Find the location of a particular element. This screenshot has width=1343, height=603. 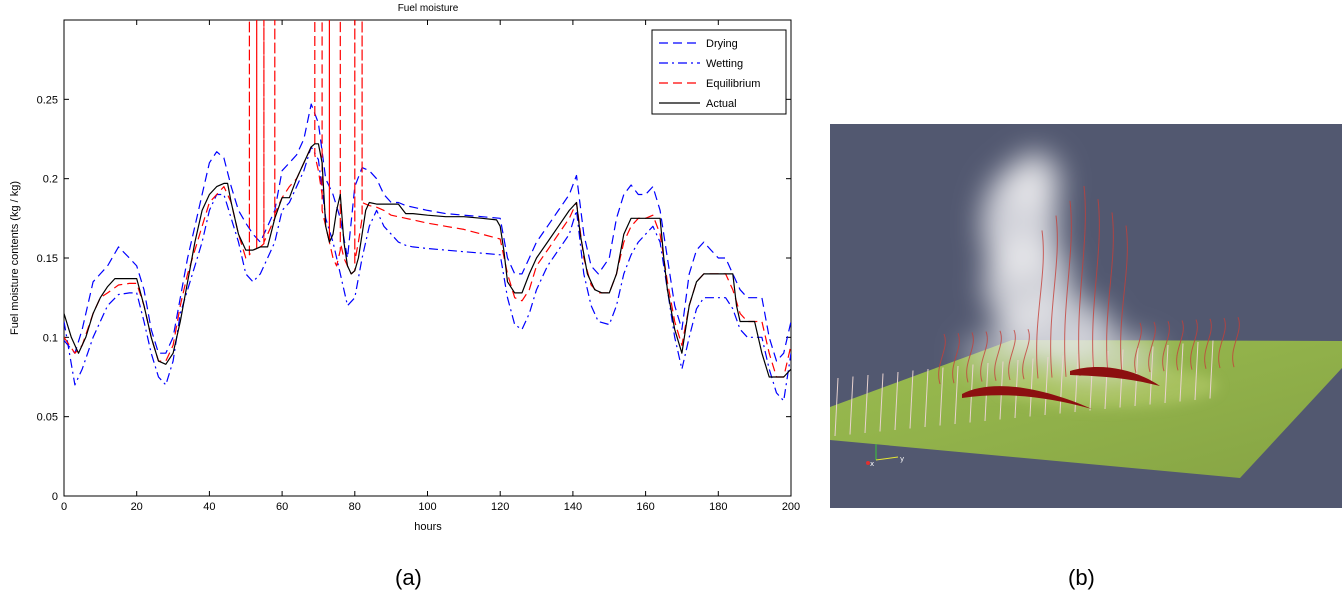

fire-front-right is located at coordinates (1115, 376).